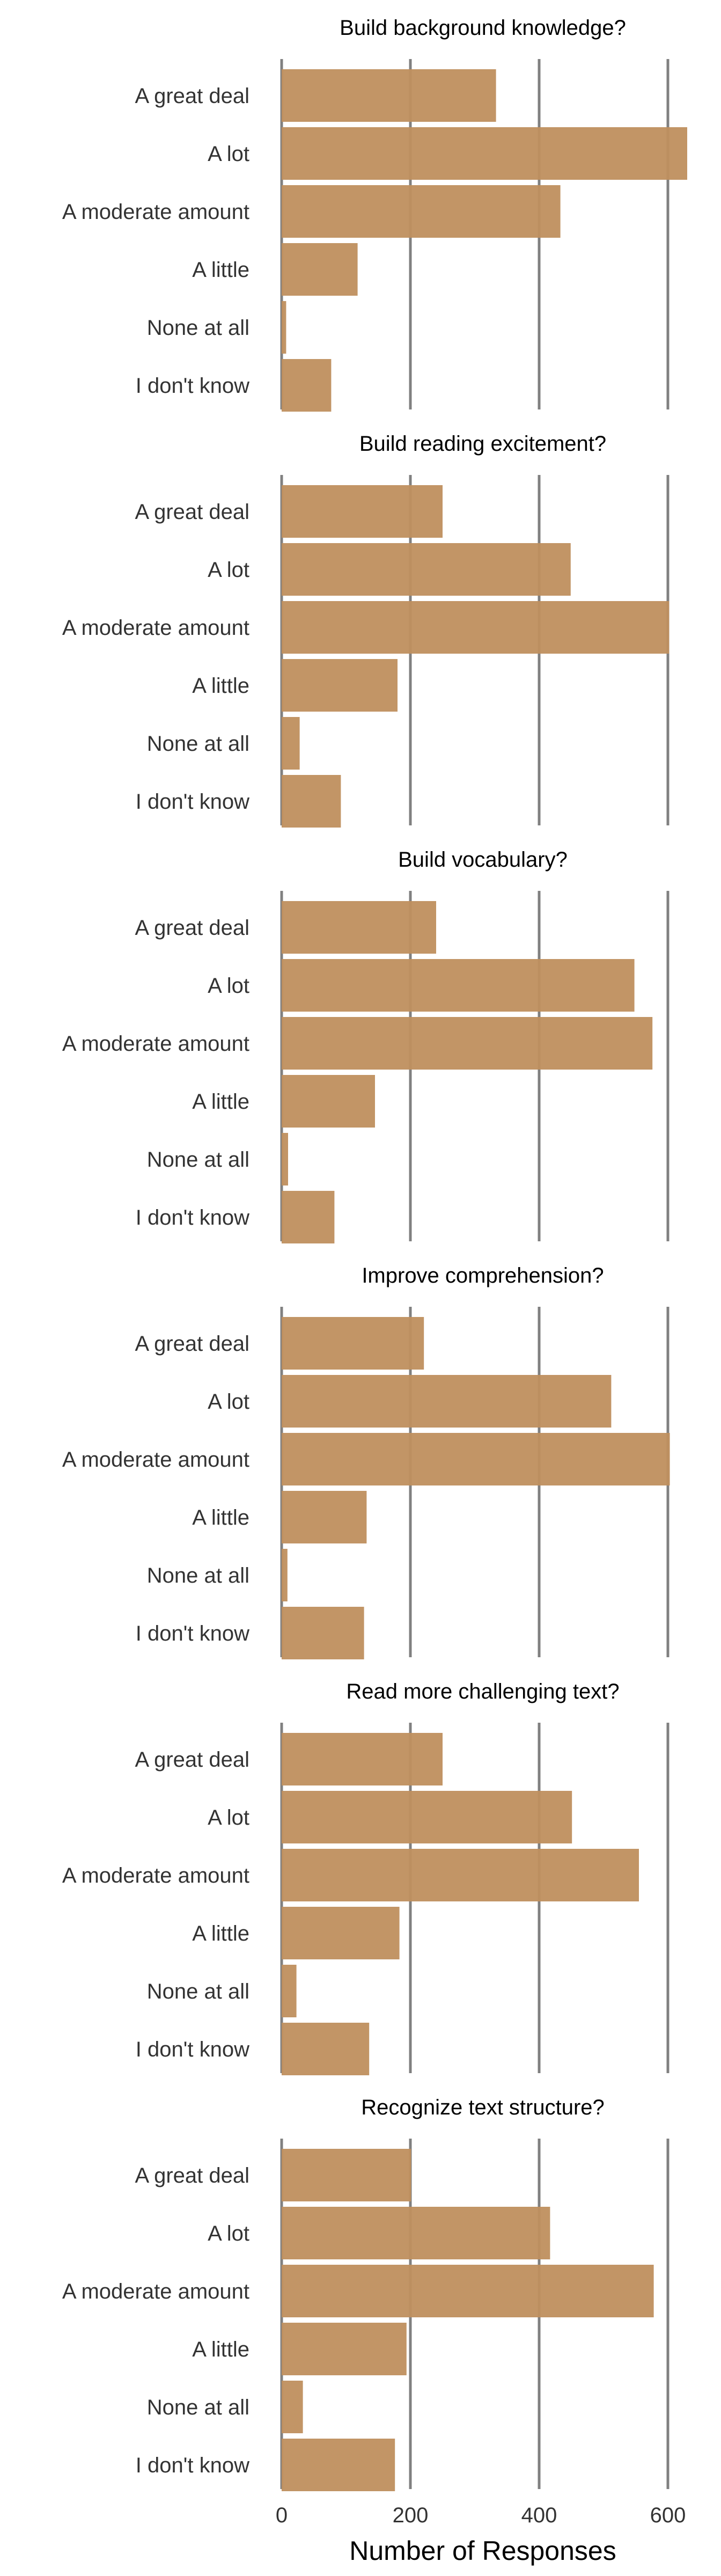  What do you see at coordinates (483, 860) in the screenshot?
I see `panel-title: Build vocabulary?` at bounding box center [483, 860].